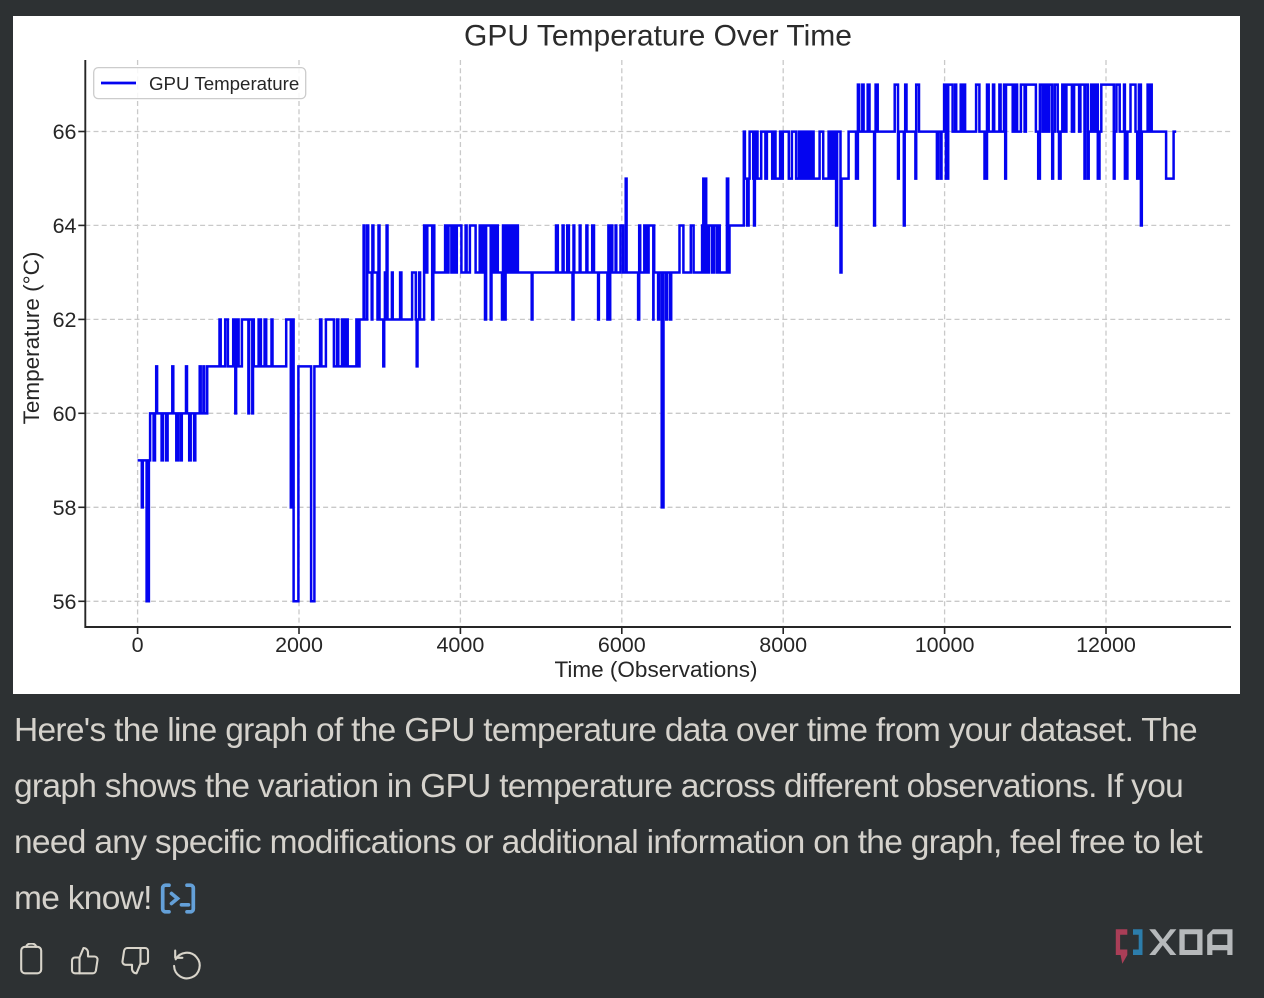 Image resolution: width=1264 pixels, height=998 pixels. What do you see at coordinates (65, 226) in the screenshot?
I see `svg-text: 64` at bounding box center [65, 226].